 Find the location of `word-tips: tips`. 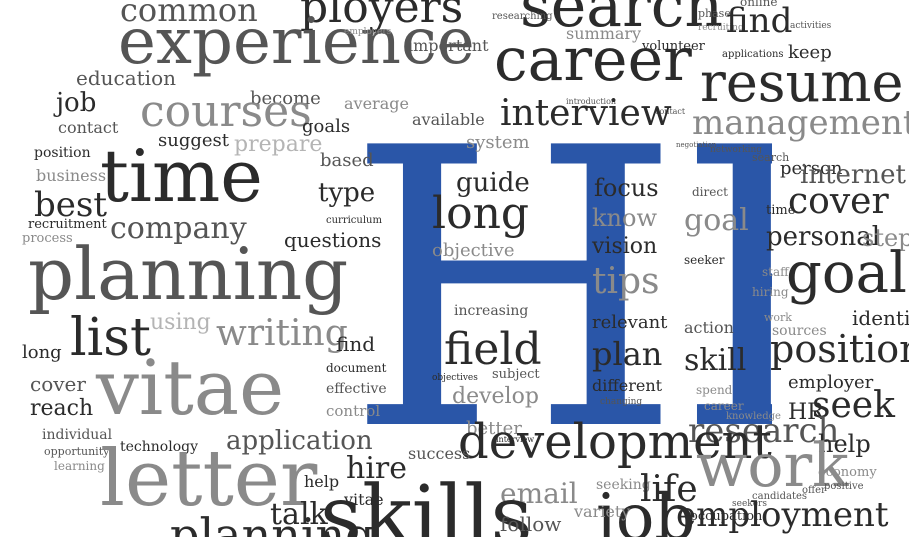

word-tips: tips is located at coordinates (626, 281).